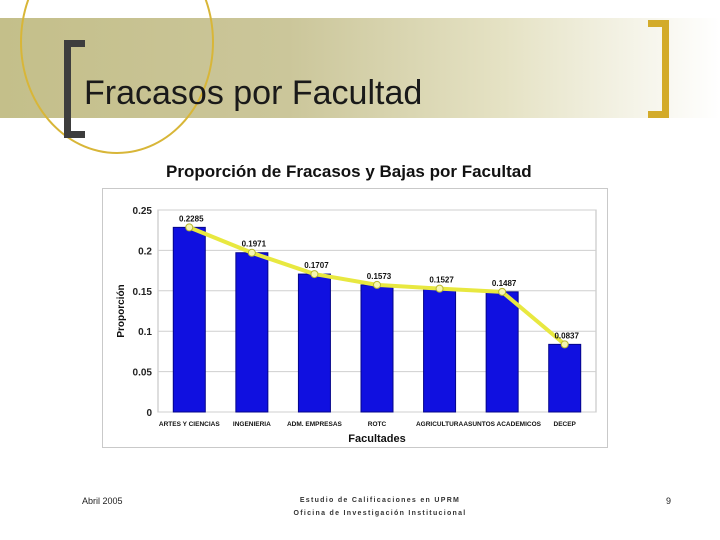 This screenshot has height=540, width=720. I want to click on y-tick-label: 0.2, so click(145, 251).